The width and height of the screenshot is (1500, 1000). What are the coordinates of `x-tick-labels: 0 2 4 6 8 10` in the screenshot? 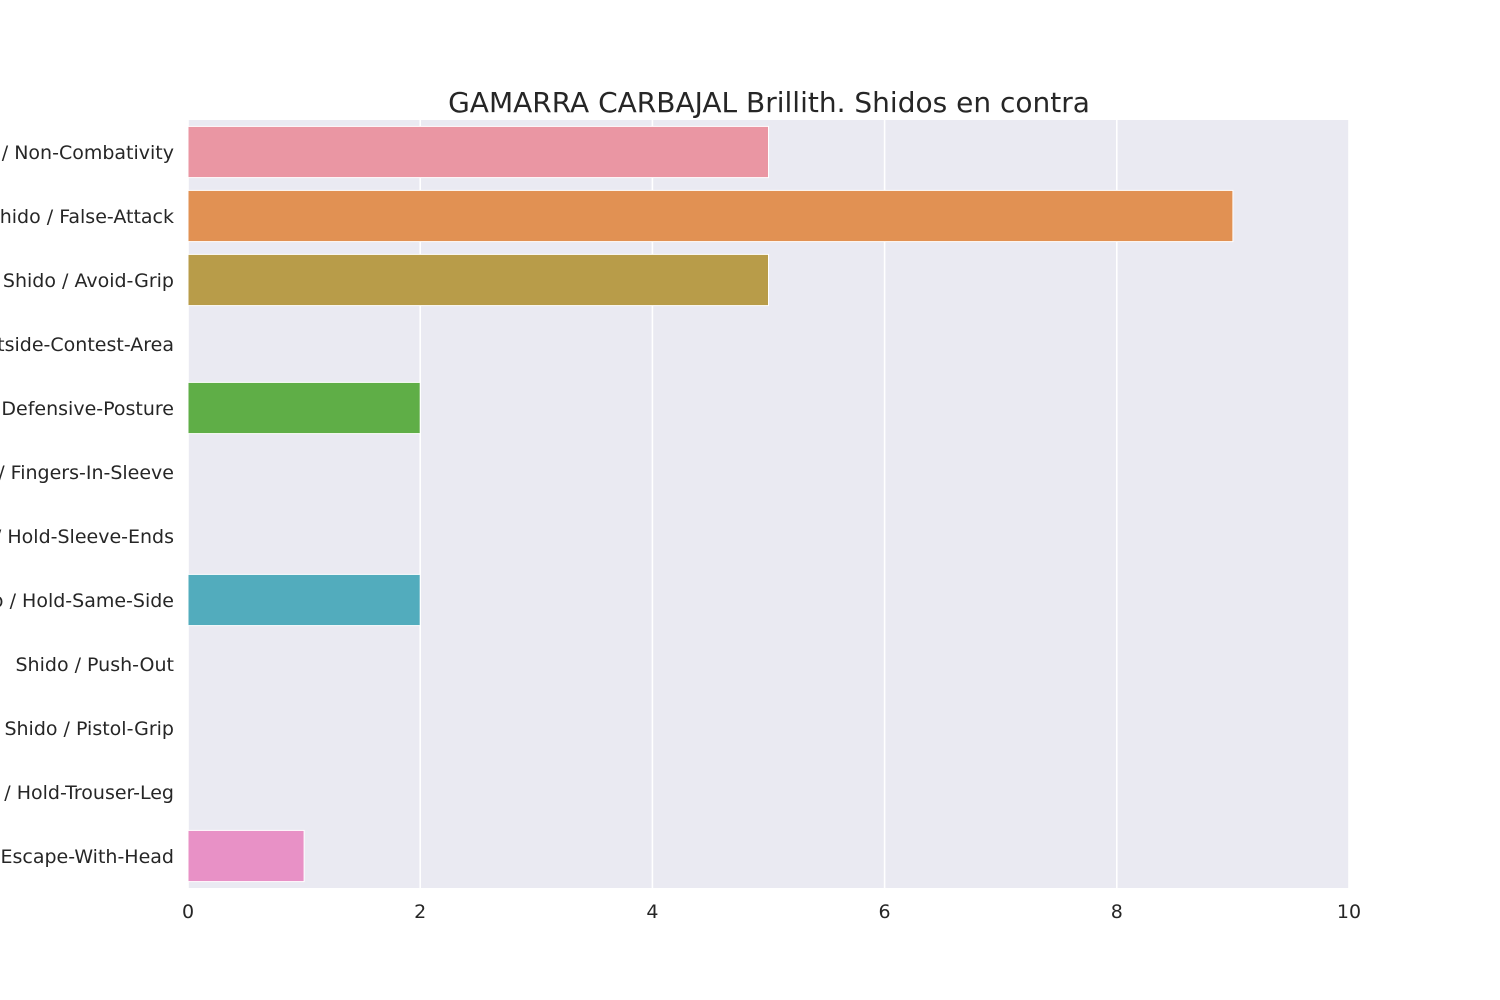 It's located at (771, 912).